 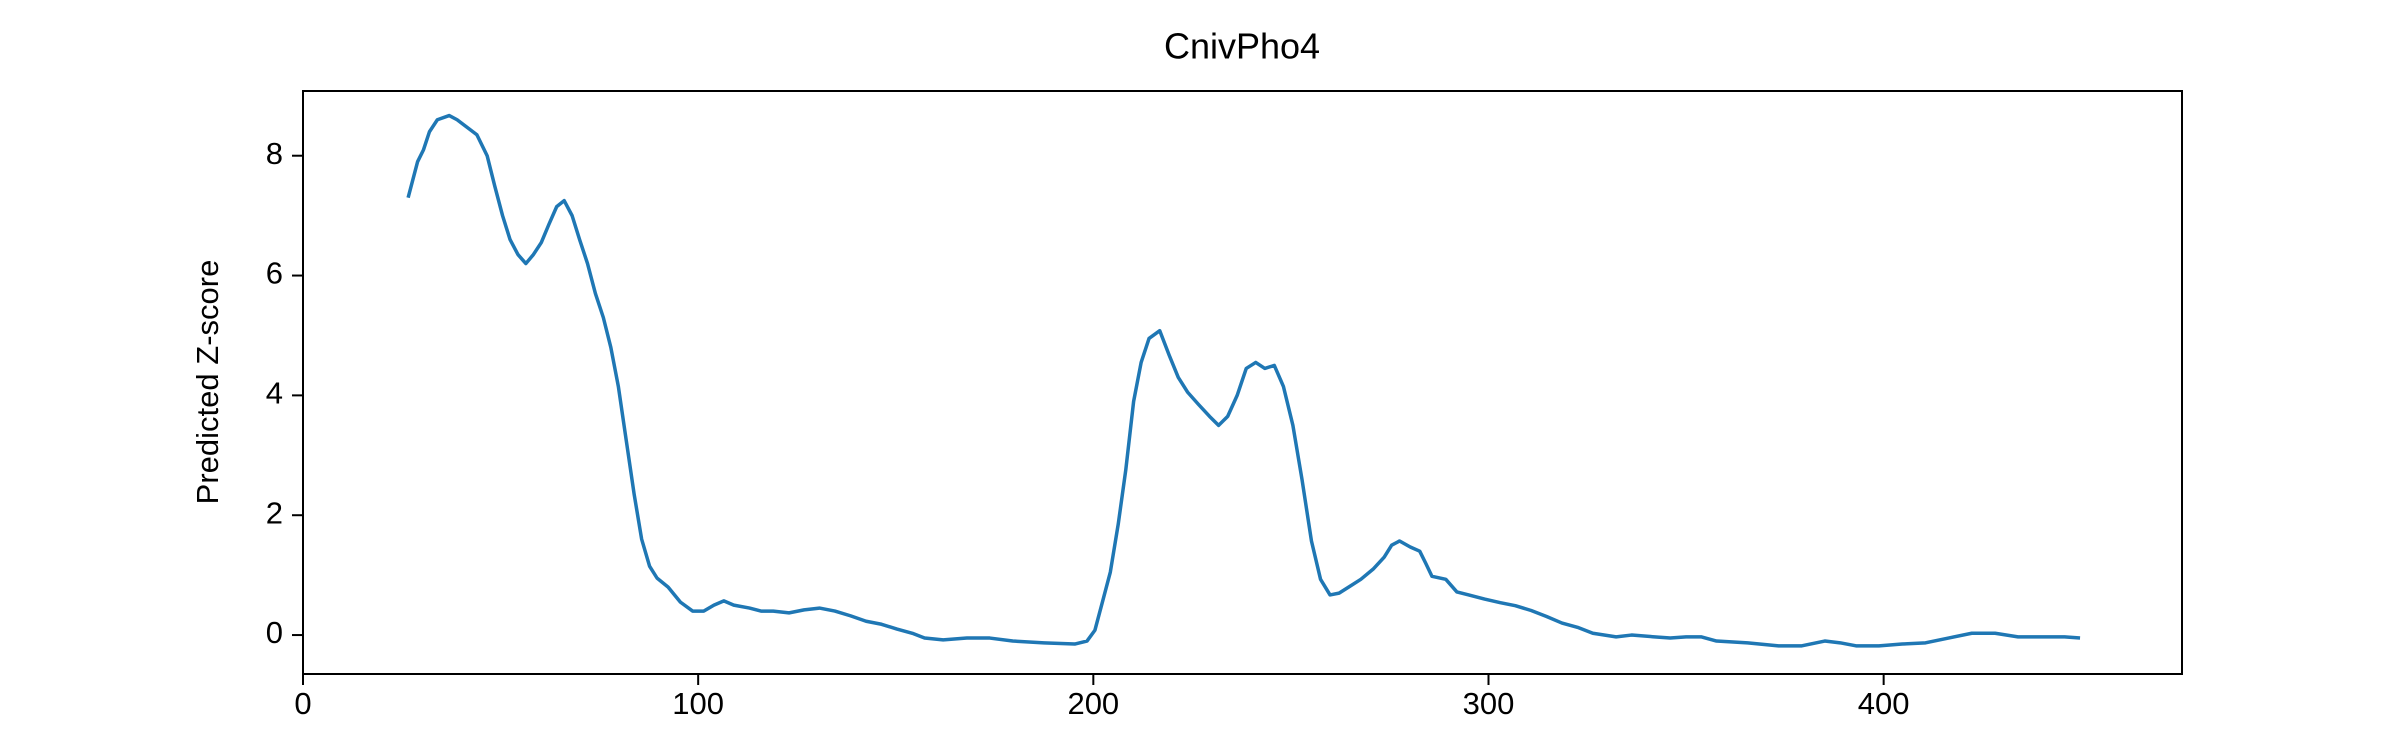 I want to click on x-tick-label: 0, so click(x=302, y=703).